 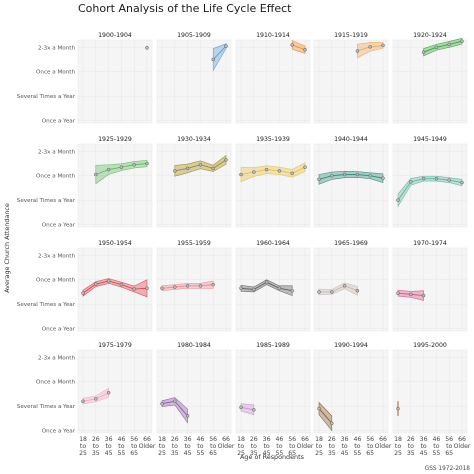 I want to click on facet-panel: 1940-1944, so click(x=351, y=181).